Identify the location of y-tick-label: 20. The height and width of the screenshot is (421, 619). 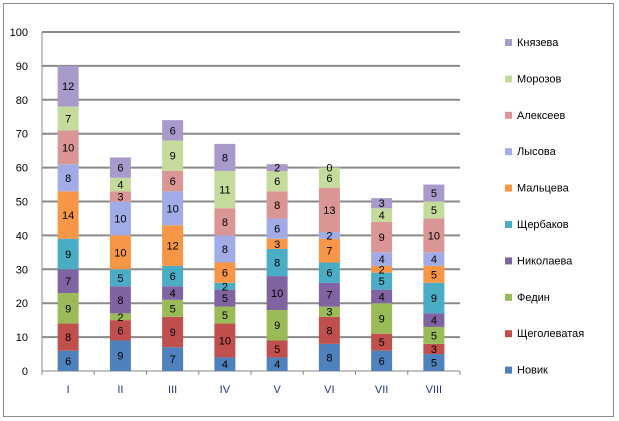
(22, 304).